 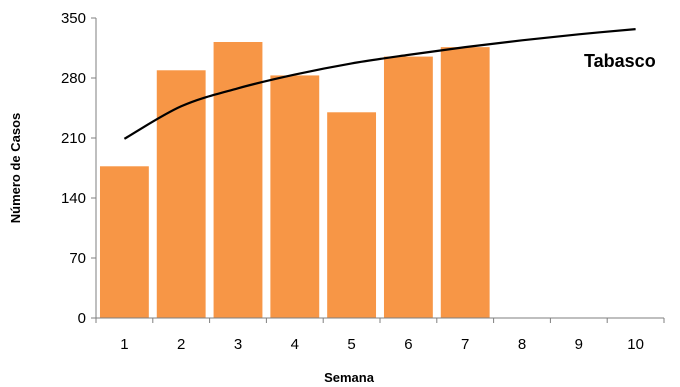 What do you see at coordinates (635, 344) in the screenshot?
I see `x-tick-label: 10` at bounding box center [635, 344].